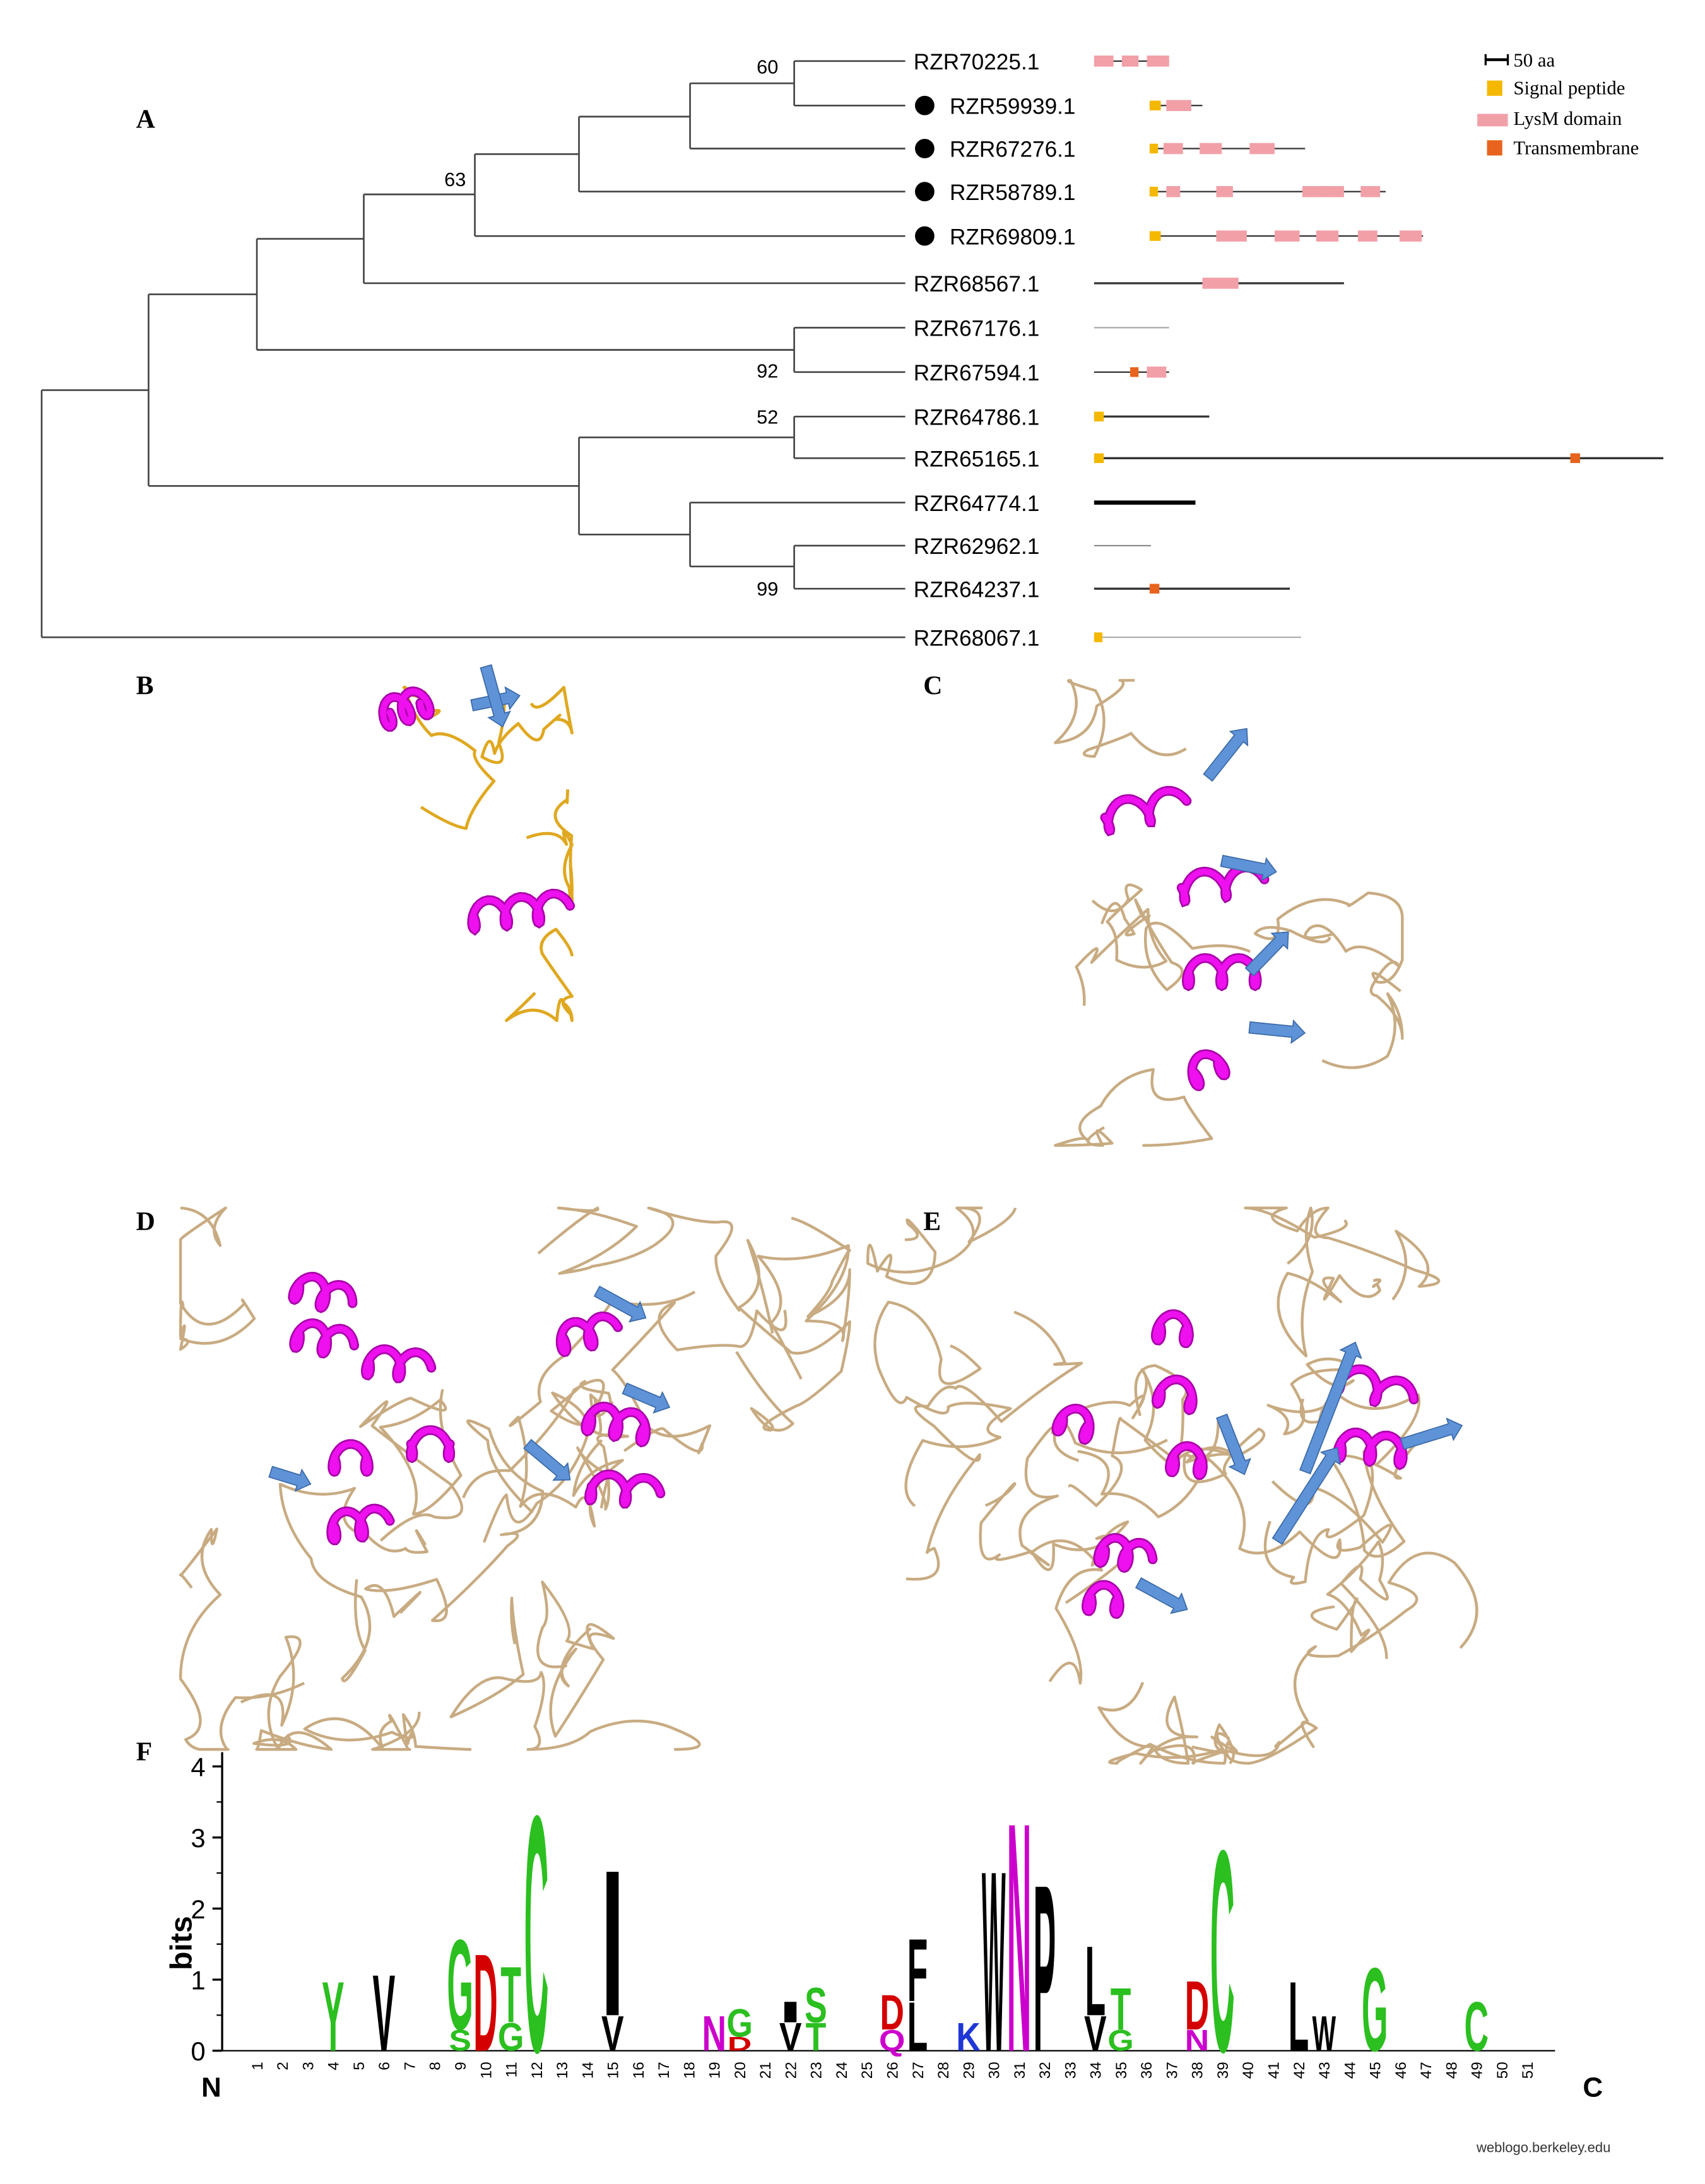 Image resolution: width=1705 pixels, height=2184 pixels. Describe the element at coordinates (1223, 2070) in the screenshot. I see `x-tick-label: 39` at that location.